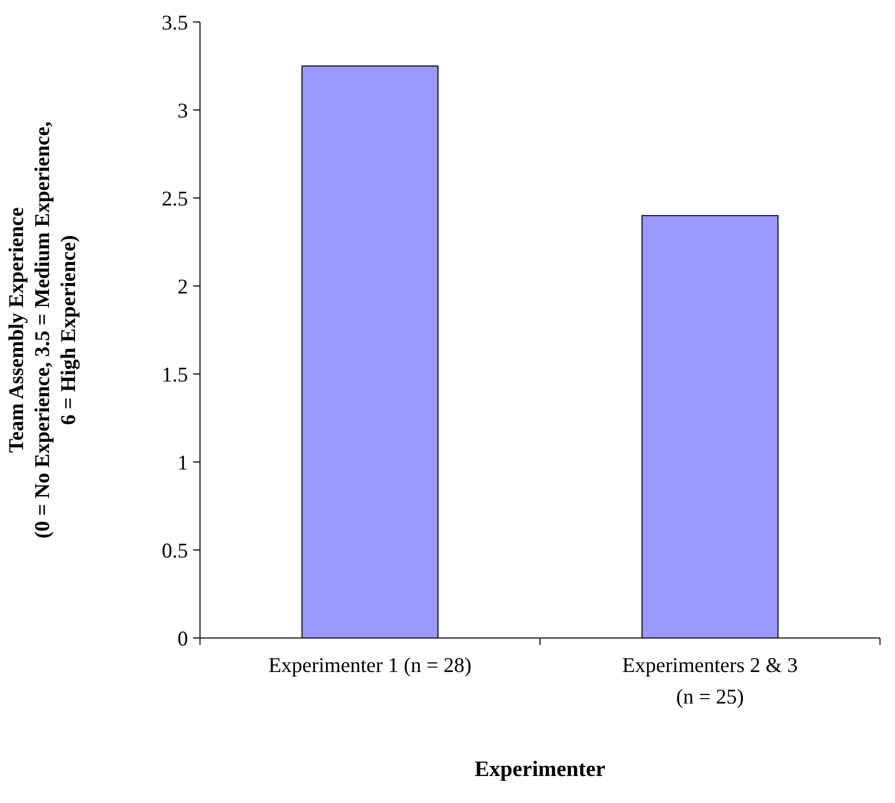 The height and width of the screenshot is (803, 895). What do you see at coordinates (710, 680) in the screenshot?
I see `x-tick-label: Experimenters 2 & 3 (n = 25)` at bounding box center [710, 680].